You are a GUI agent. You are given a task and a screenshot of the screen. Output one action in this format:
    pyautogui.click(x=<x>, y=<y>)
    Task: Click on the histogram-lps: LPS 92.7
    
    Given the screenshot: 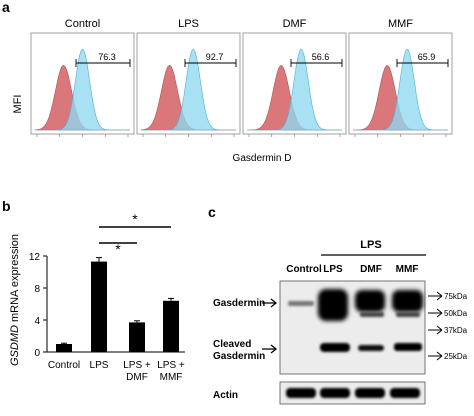 What is the action you would take?
    pyautogui.click(x=188, y=77)
    